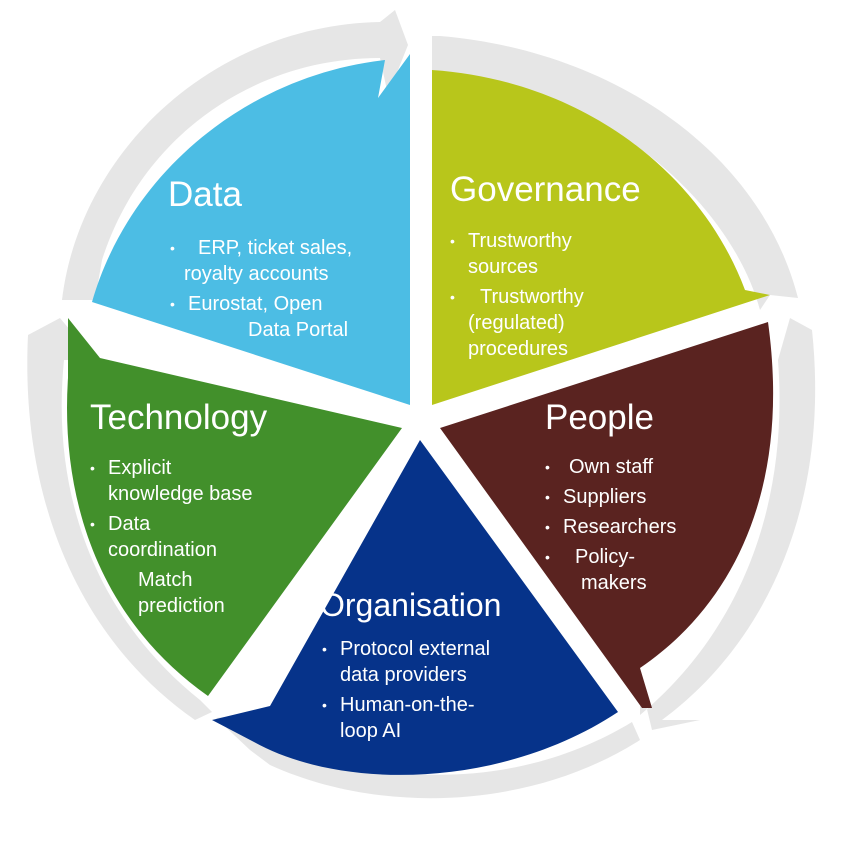 This screenshot has width=841, height=841. I want to click on people-title: People, so click(599, 417).